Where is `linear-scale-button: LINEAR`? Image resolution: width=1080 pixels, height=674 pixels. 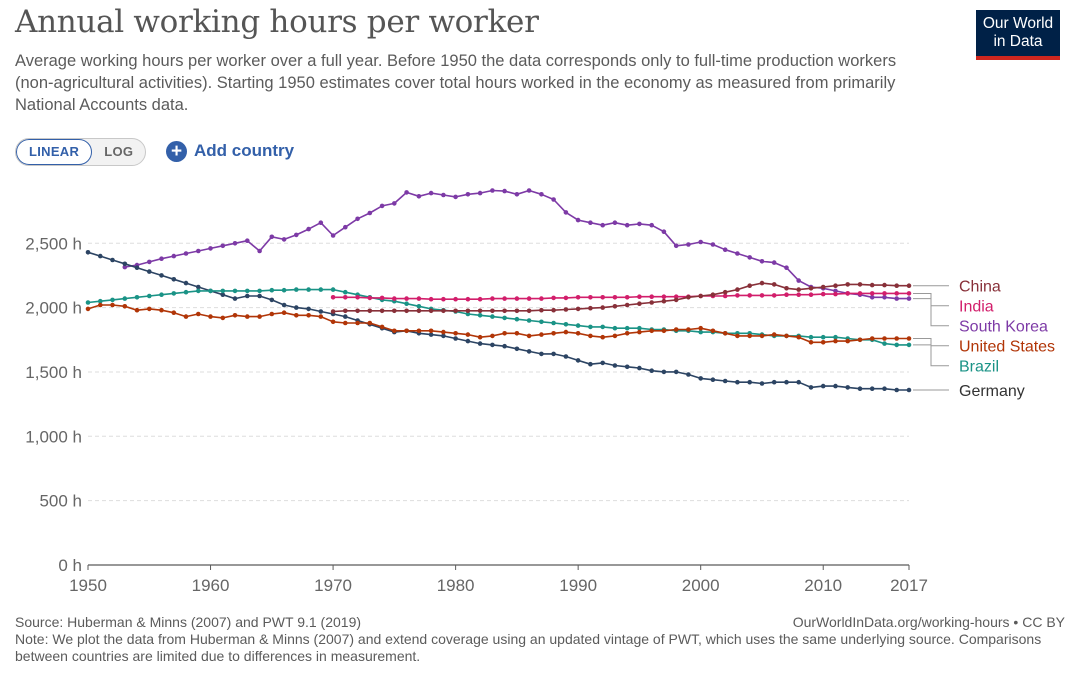
linear-scale-button: LINEAR is located at coordinates (54, 152).